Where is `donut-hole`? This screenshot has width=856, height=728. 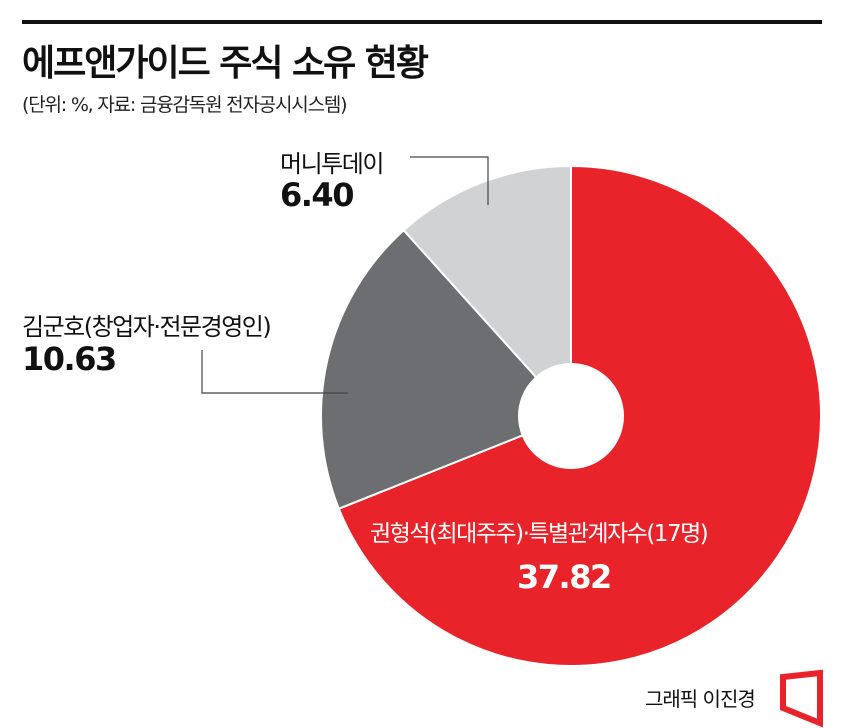 donut-hole is located at coordinates (571, 416).